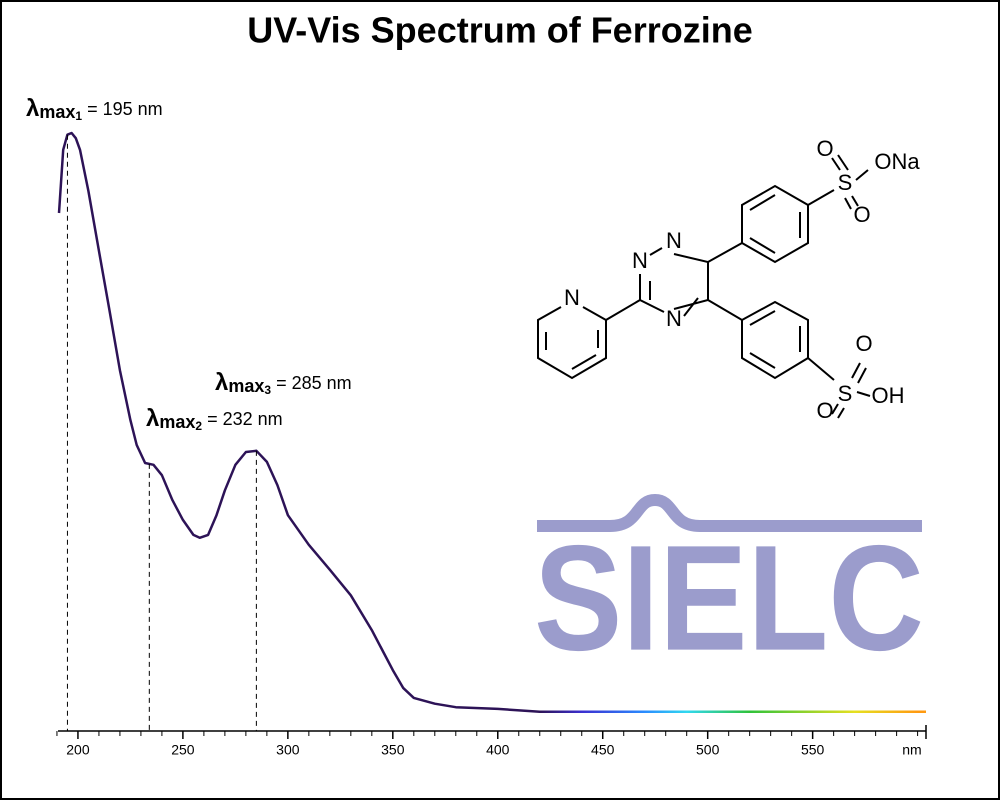  What do you see at coordinates (729, 512) in the screenshot?
I see `logo-swoosh` at bounding box center [729, 512].